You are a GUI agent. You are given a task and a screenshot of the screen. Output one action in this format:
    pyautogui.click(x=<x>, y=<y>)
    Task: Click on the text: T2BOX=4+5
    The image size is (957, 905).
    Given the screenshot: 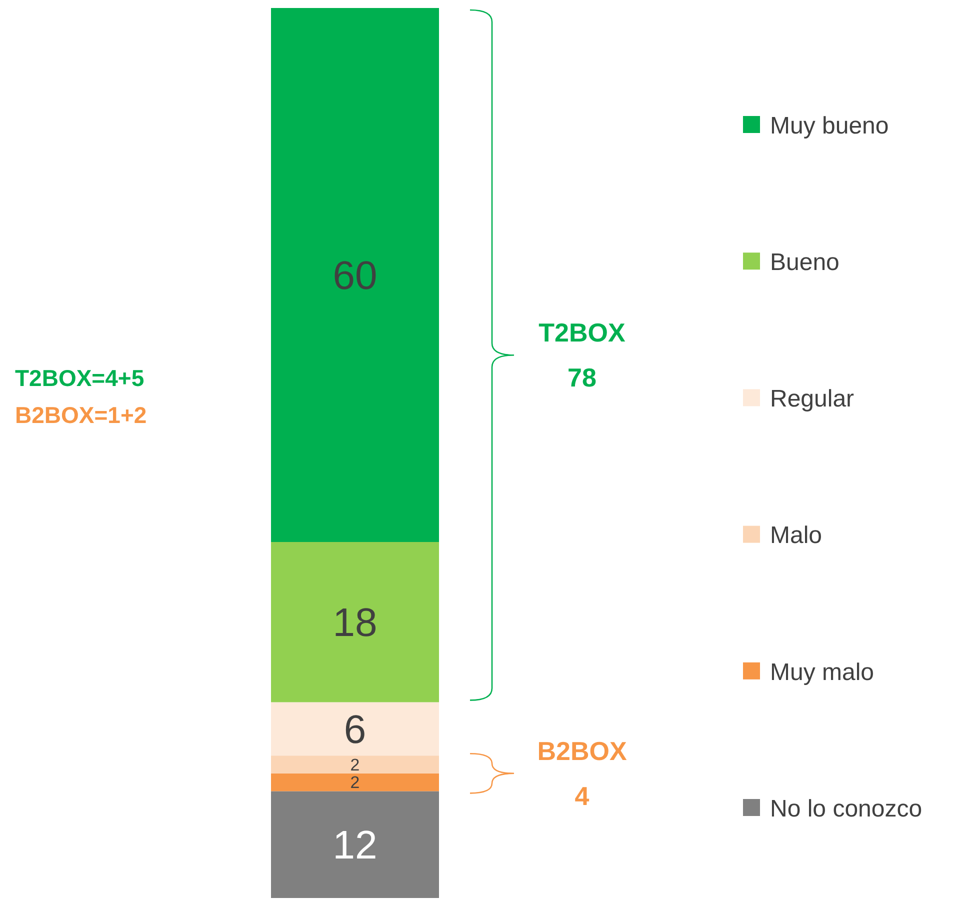 What is the action you would take?
    pyautogui.click(x=79, y=378)
    